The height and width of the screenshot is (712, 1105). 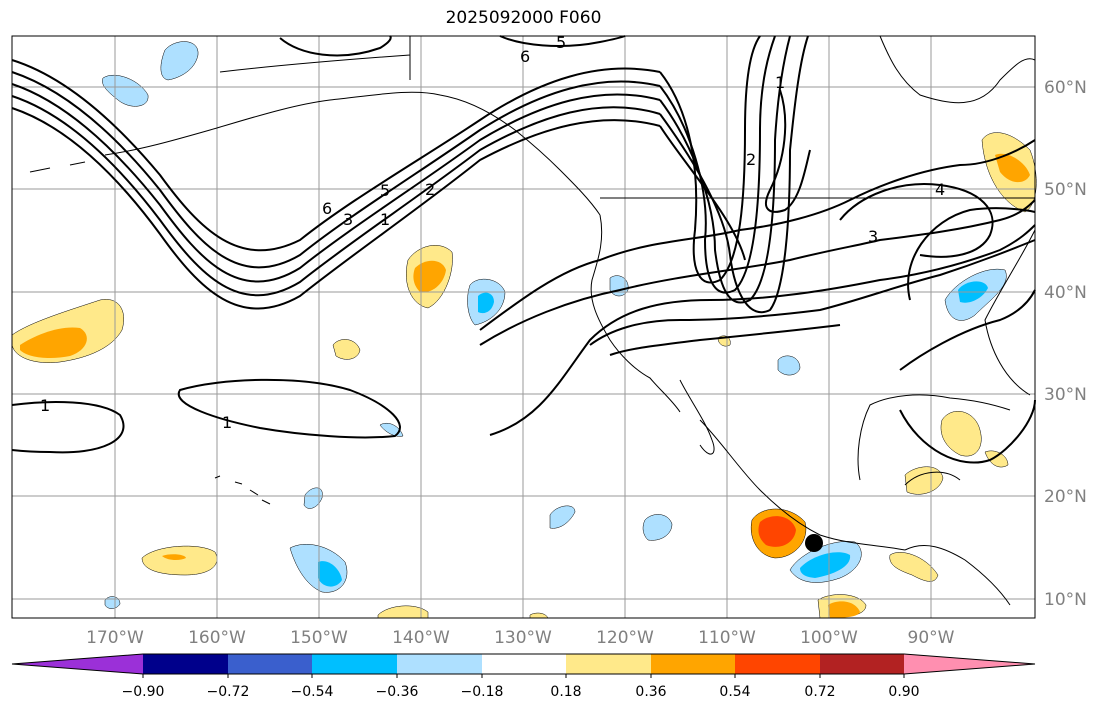 I want to click on lon-label: 130°W, so click(x=523, y=638).